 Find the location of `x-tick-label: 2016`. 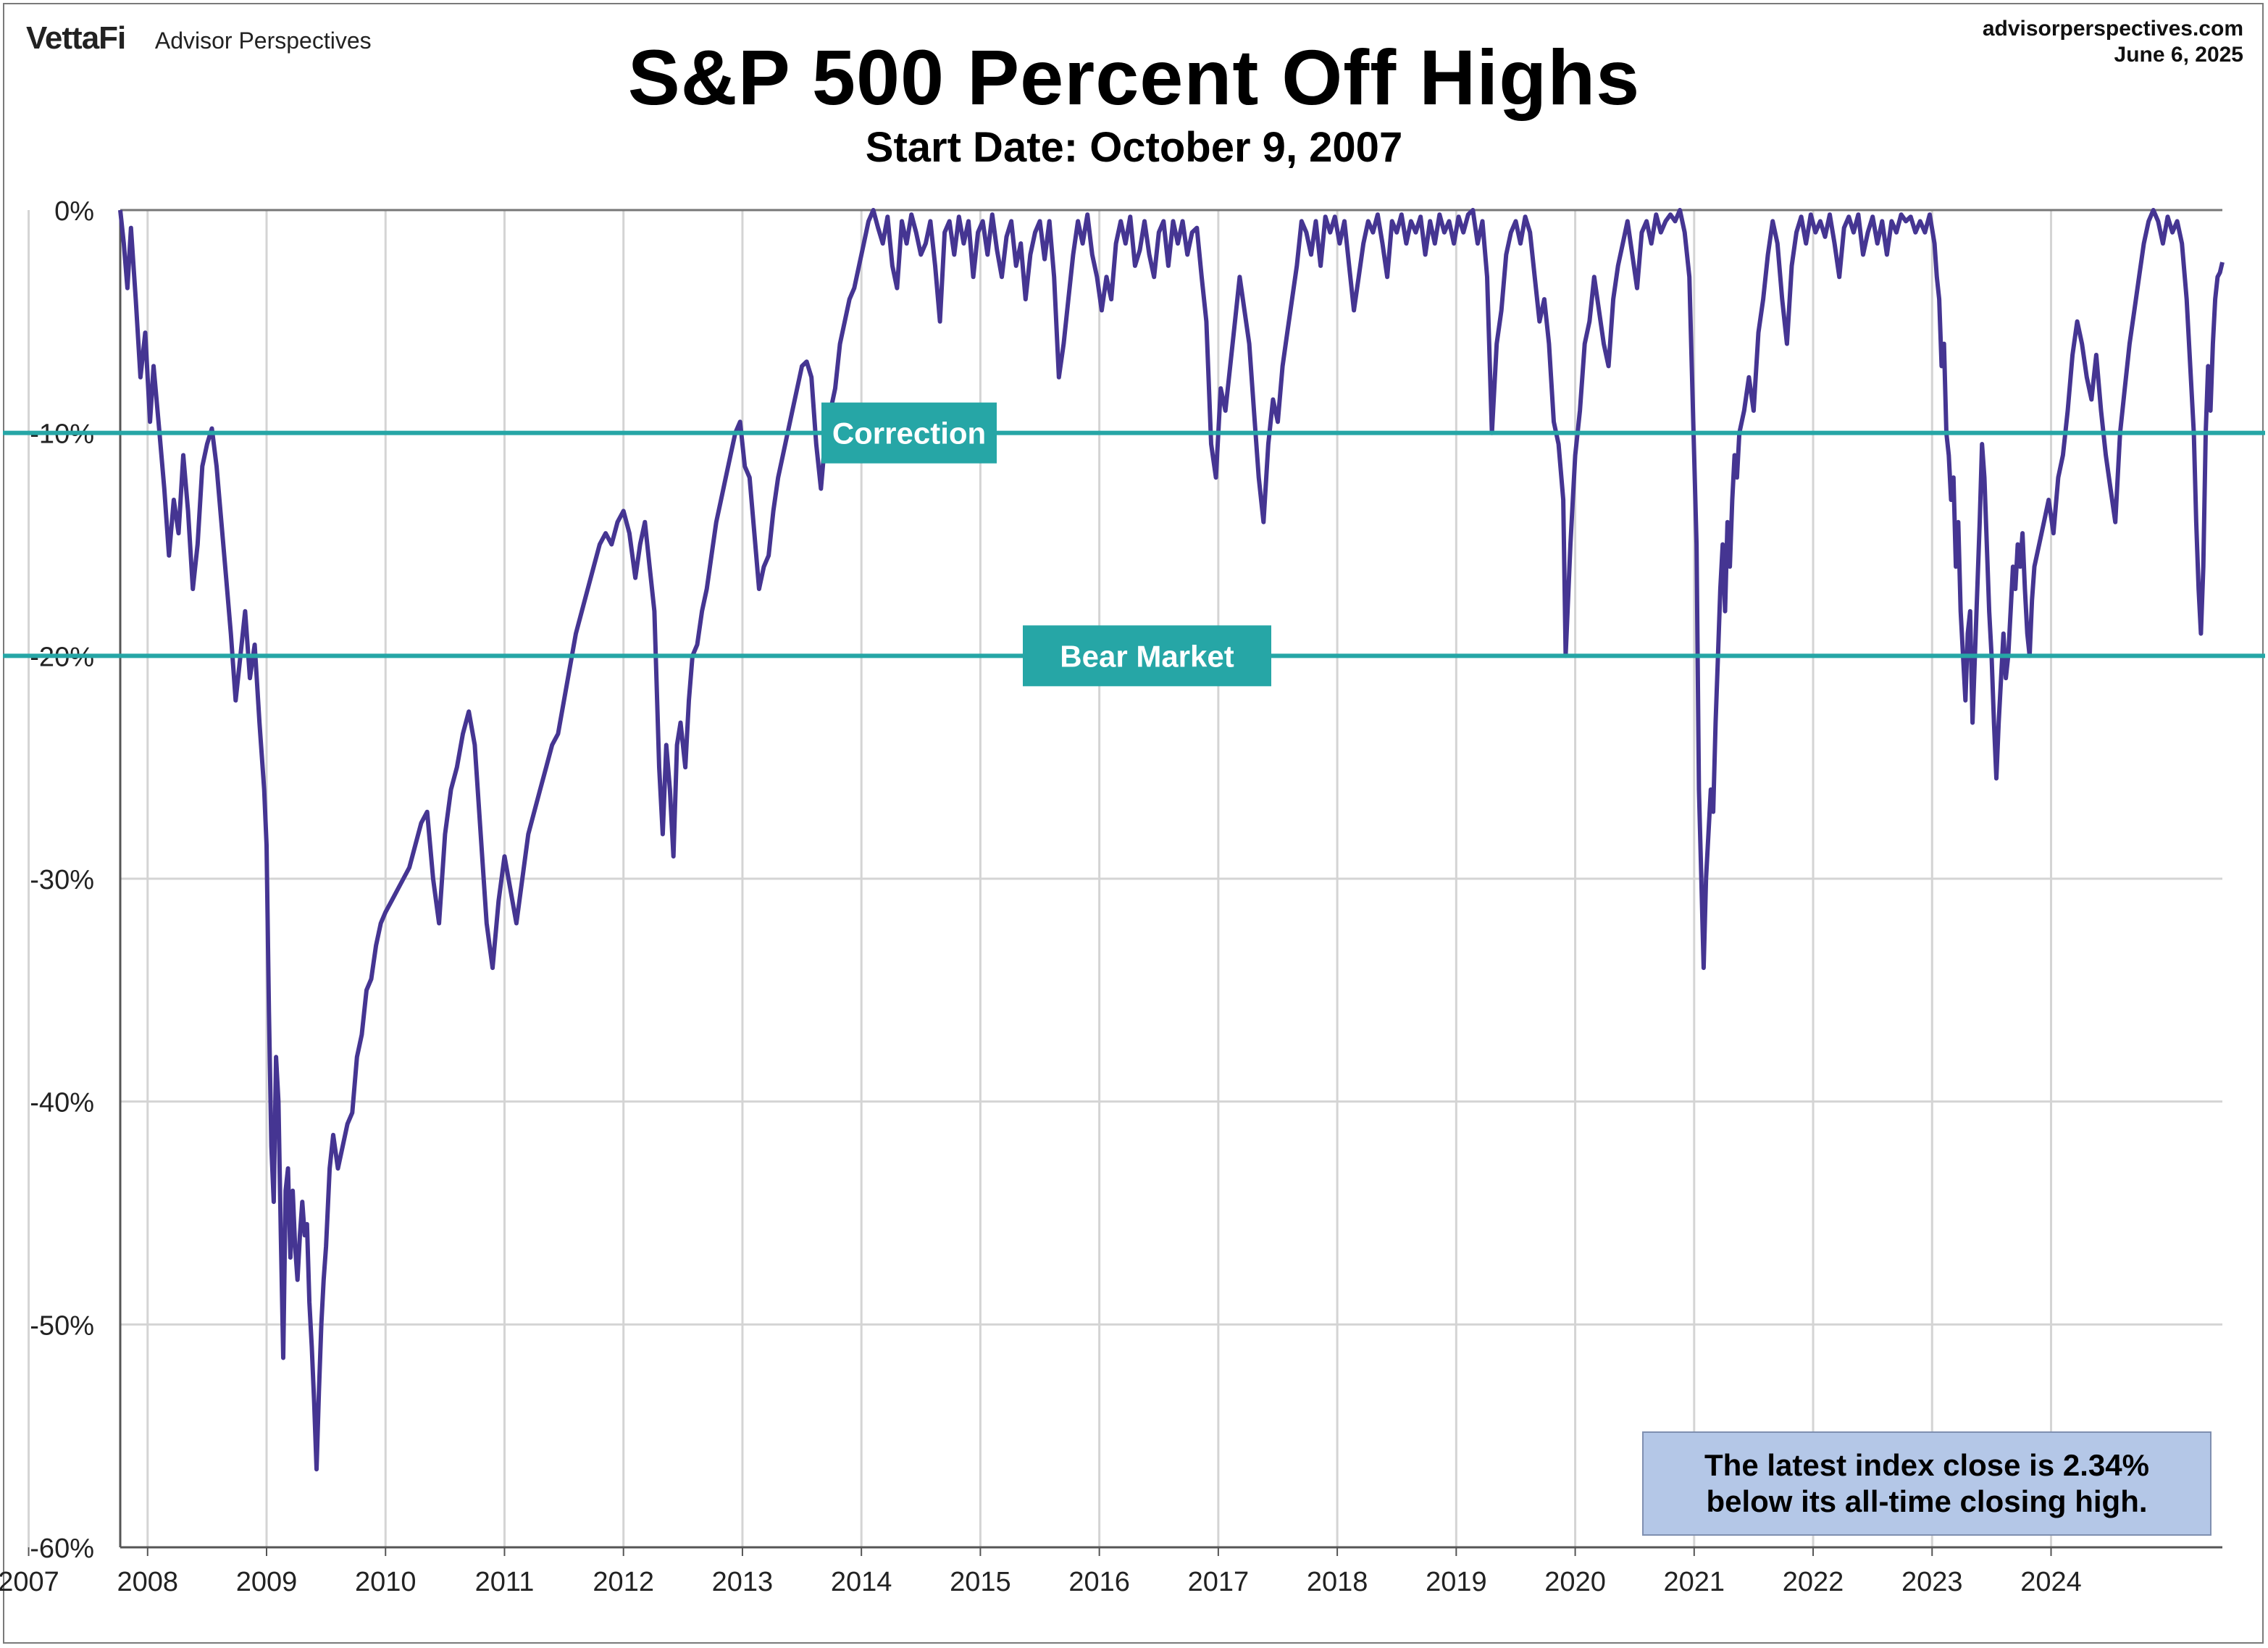

x-tick-label: 2016 is located at coordinates (1099, 1582).